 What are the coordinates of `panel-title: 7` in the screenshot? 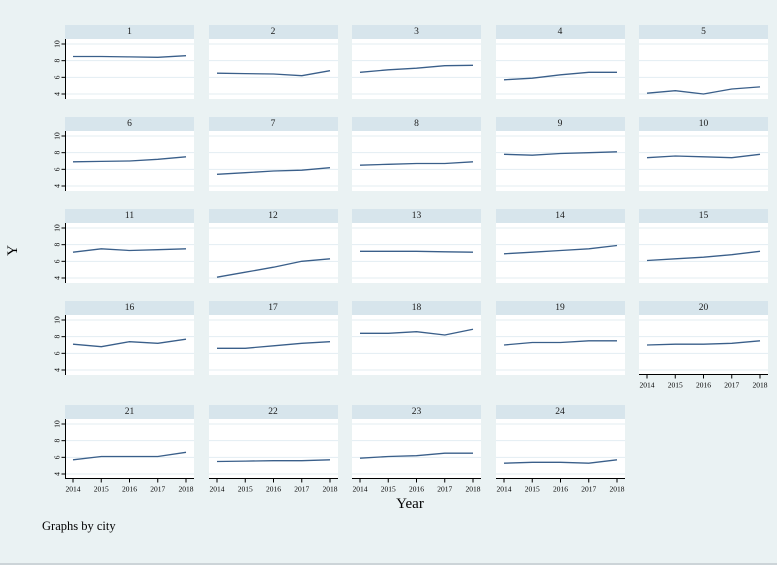 It's located at (273, 124).